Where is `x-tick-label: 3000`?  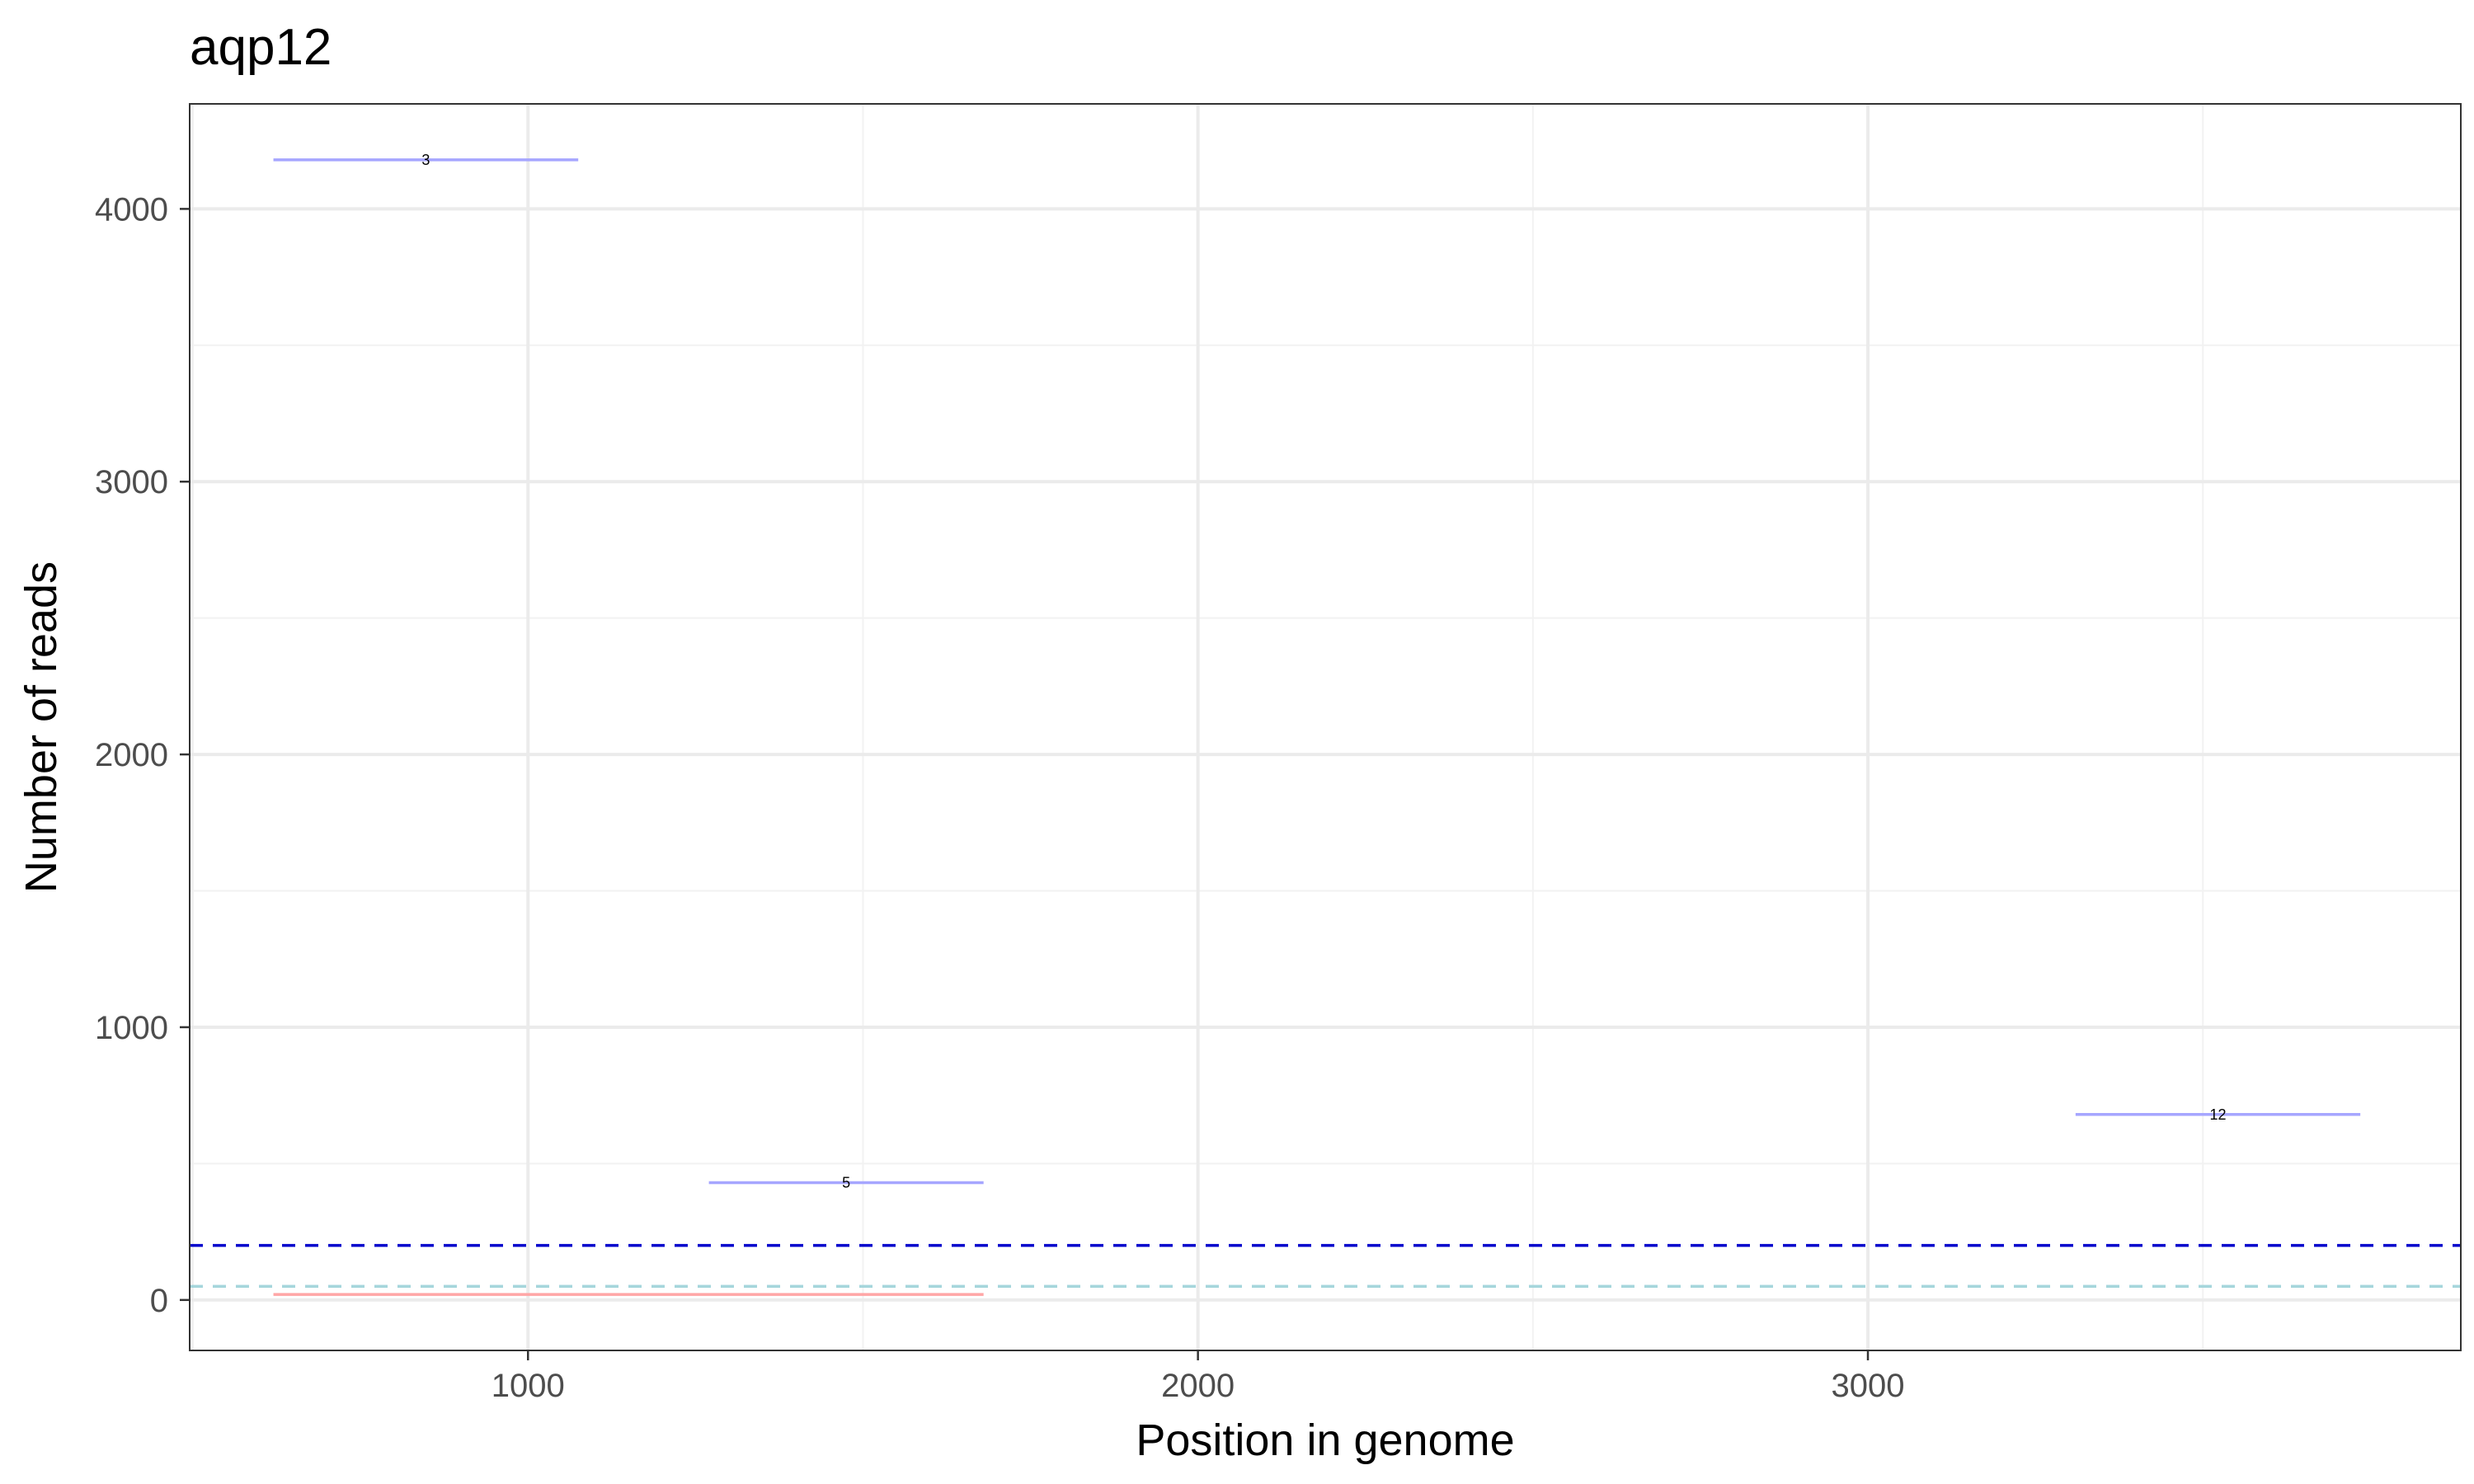 x-tick-label: 3000 is located at coordinates (1868, 1386).